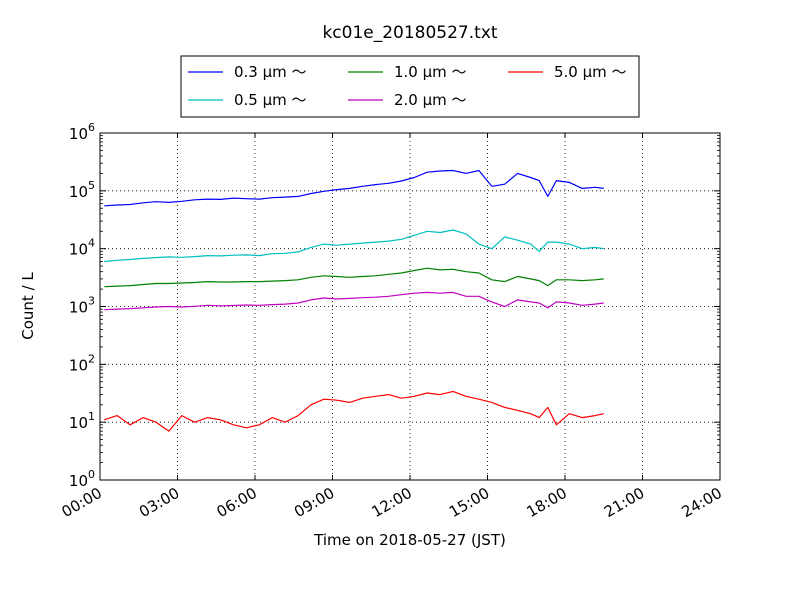 The height and width of the screenshot is (600, 800). I want to click on x-tick-label: 06:00, so click(237, 502).